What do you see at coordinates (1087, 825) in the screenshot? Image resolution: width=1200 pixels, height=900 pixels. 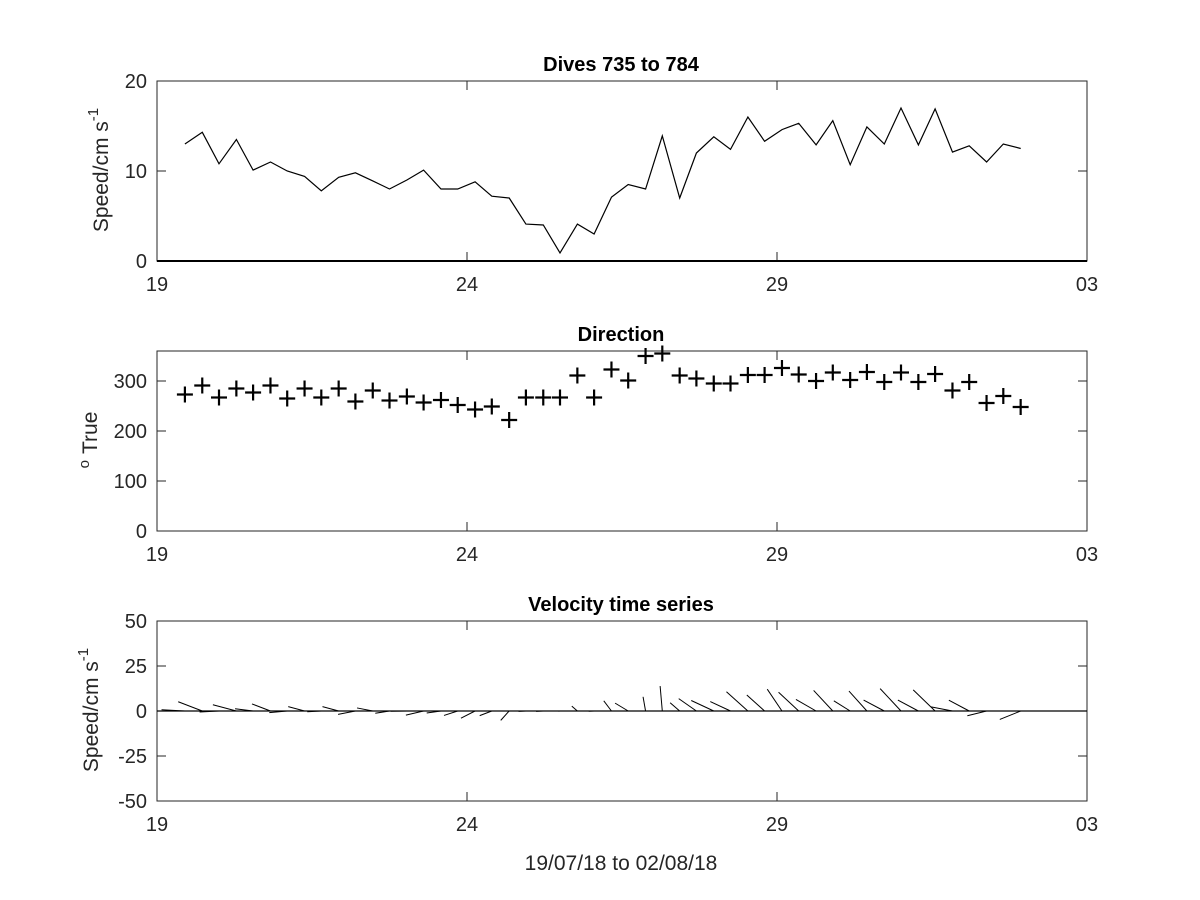 I see `velocity-x-tick-label: 03` at bounding box center [1087, 825].